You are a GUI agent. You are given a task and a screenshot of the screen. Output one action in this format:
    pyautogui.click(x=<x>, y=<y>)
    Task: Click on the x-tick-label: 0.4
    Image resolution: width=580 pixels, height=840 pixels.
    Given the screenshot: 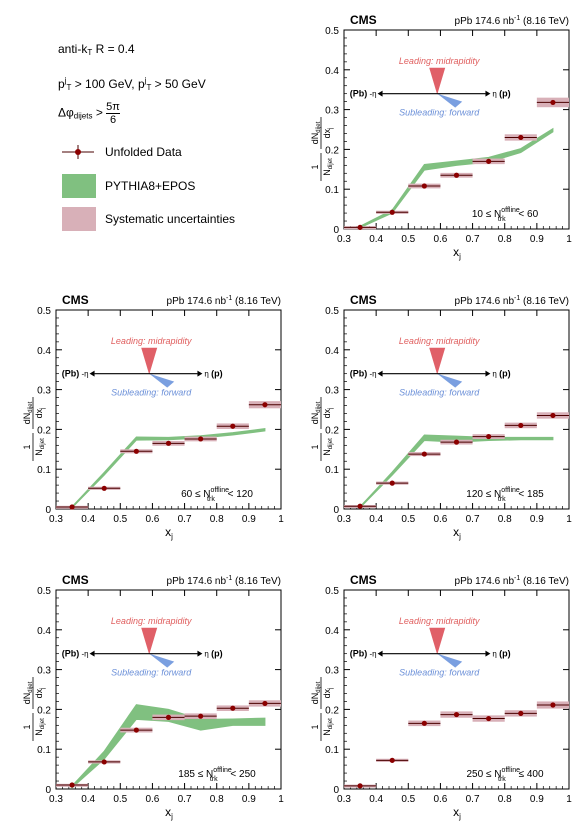 What is the action you would take?
    pyautogui.click(x=88, y=799)
    